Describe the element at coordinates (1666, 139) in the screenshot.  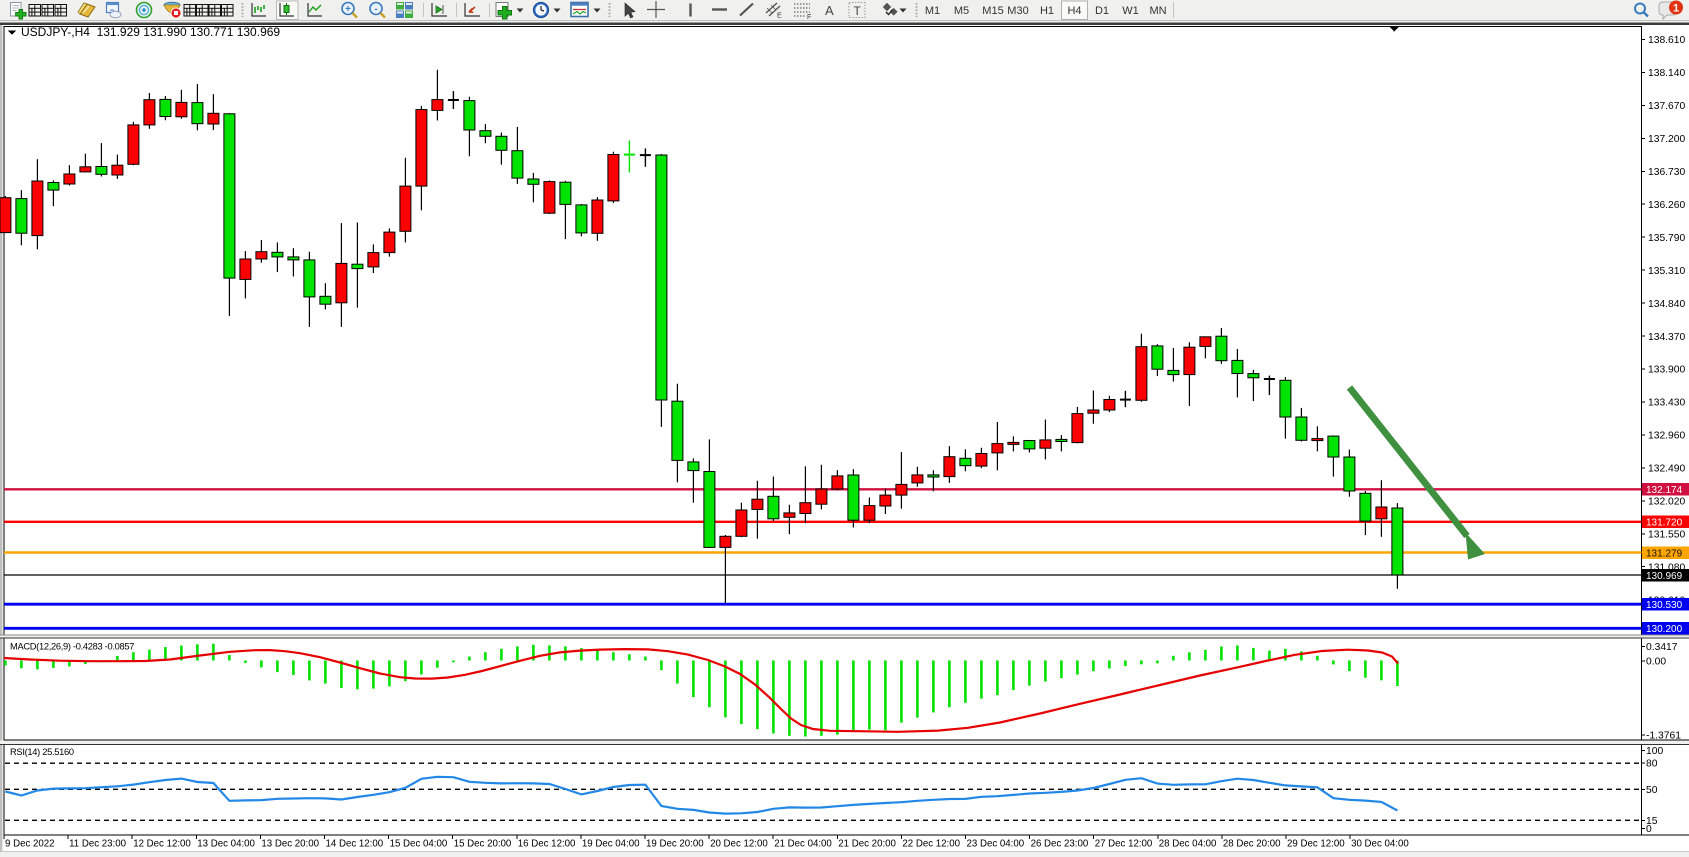
I see `svg-text: 137.200` at that location.